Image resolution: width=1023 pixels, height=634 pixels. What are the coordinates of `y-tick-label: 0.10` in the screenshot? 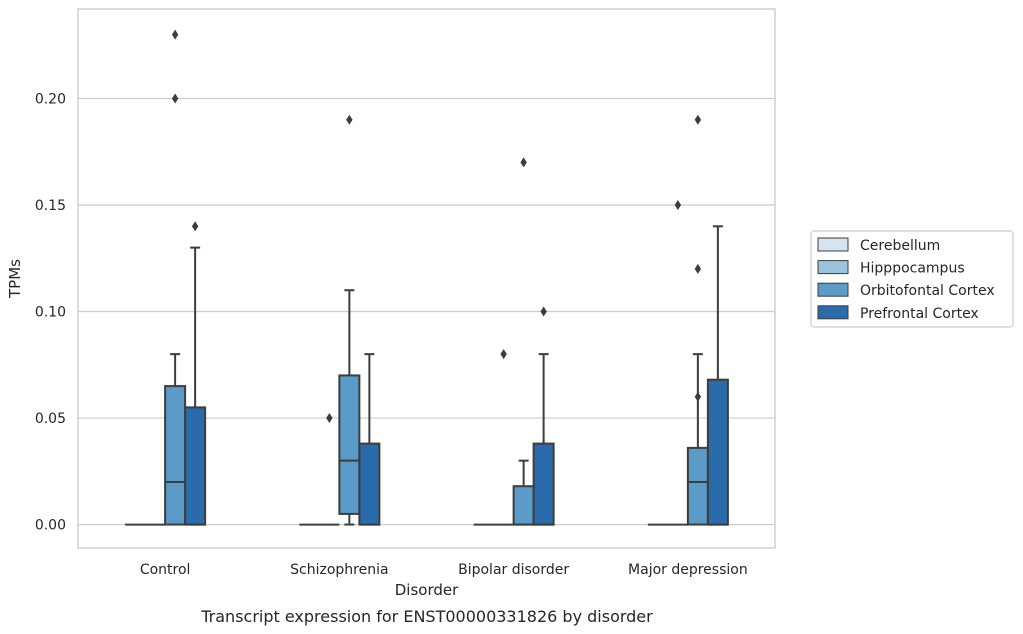 It's located at (50, 313).